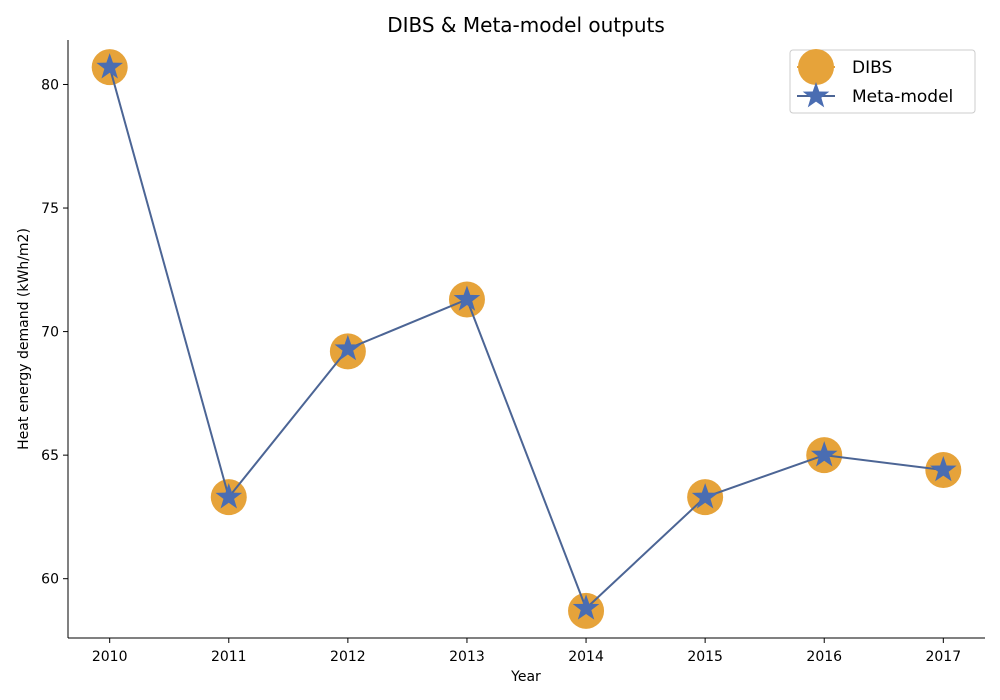  I want to click on y-tick-label: 65, so click(50, 456).